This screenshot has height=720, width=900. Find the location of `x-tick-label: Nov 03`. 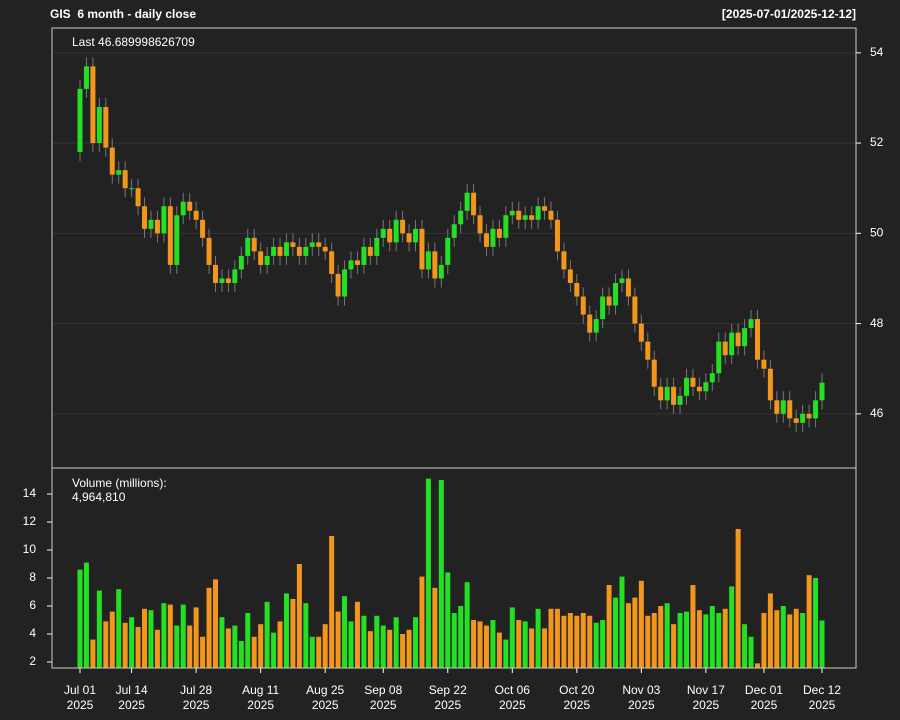

x-tick-label: Nov 03 is located at coordinates (641, 690).